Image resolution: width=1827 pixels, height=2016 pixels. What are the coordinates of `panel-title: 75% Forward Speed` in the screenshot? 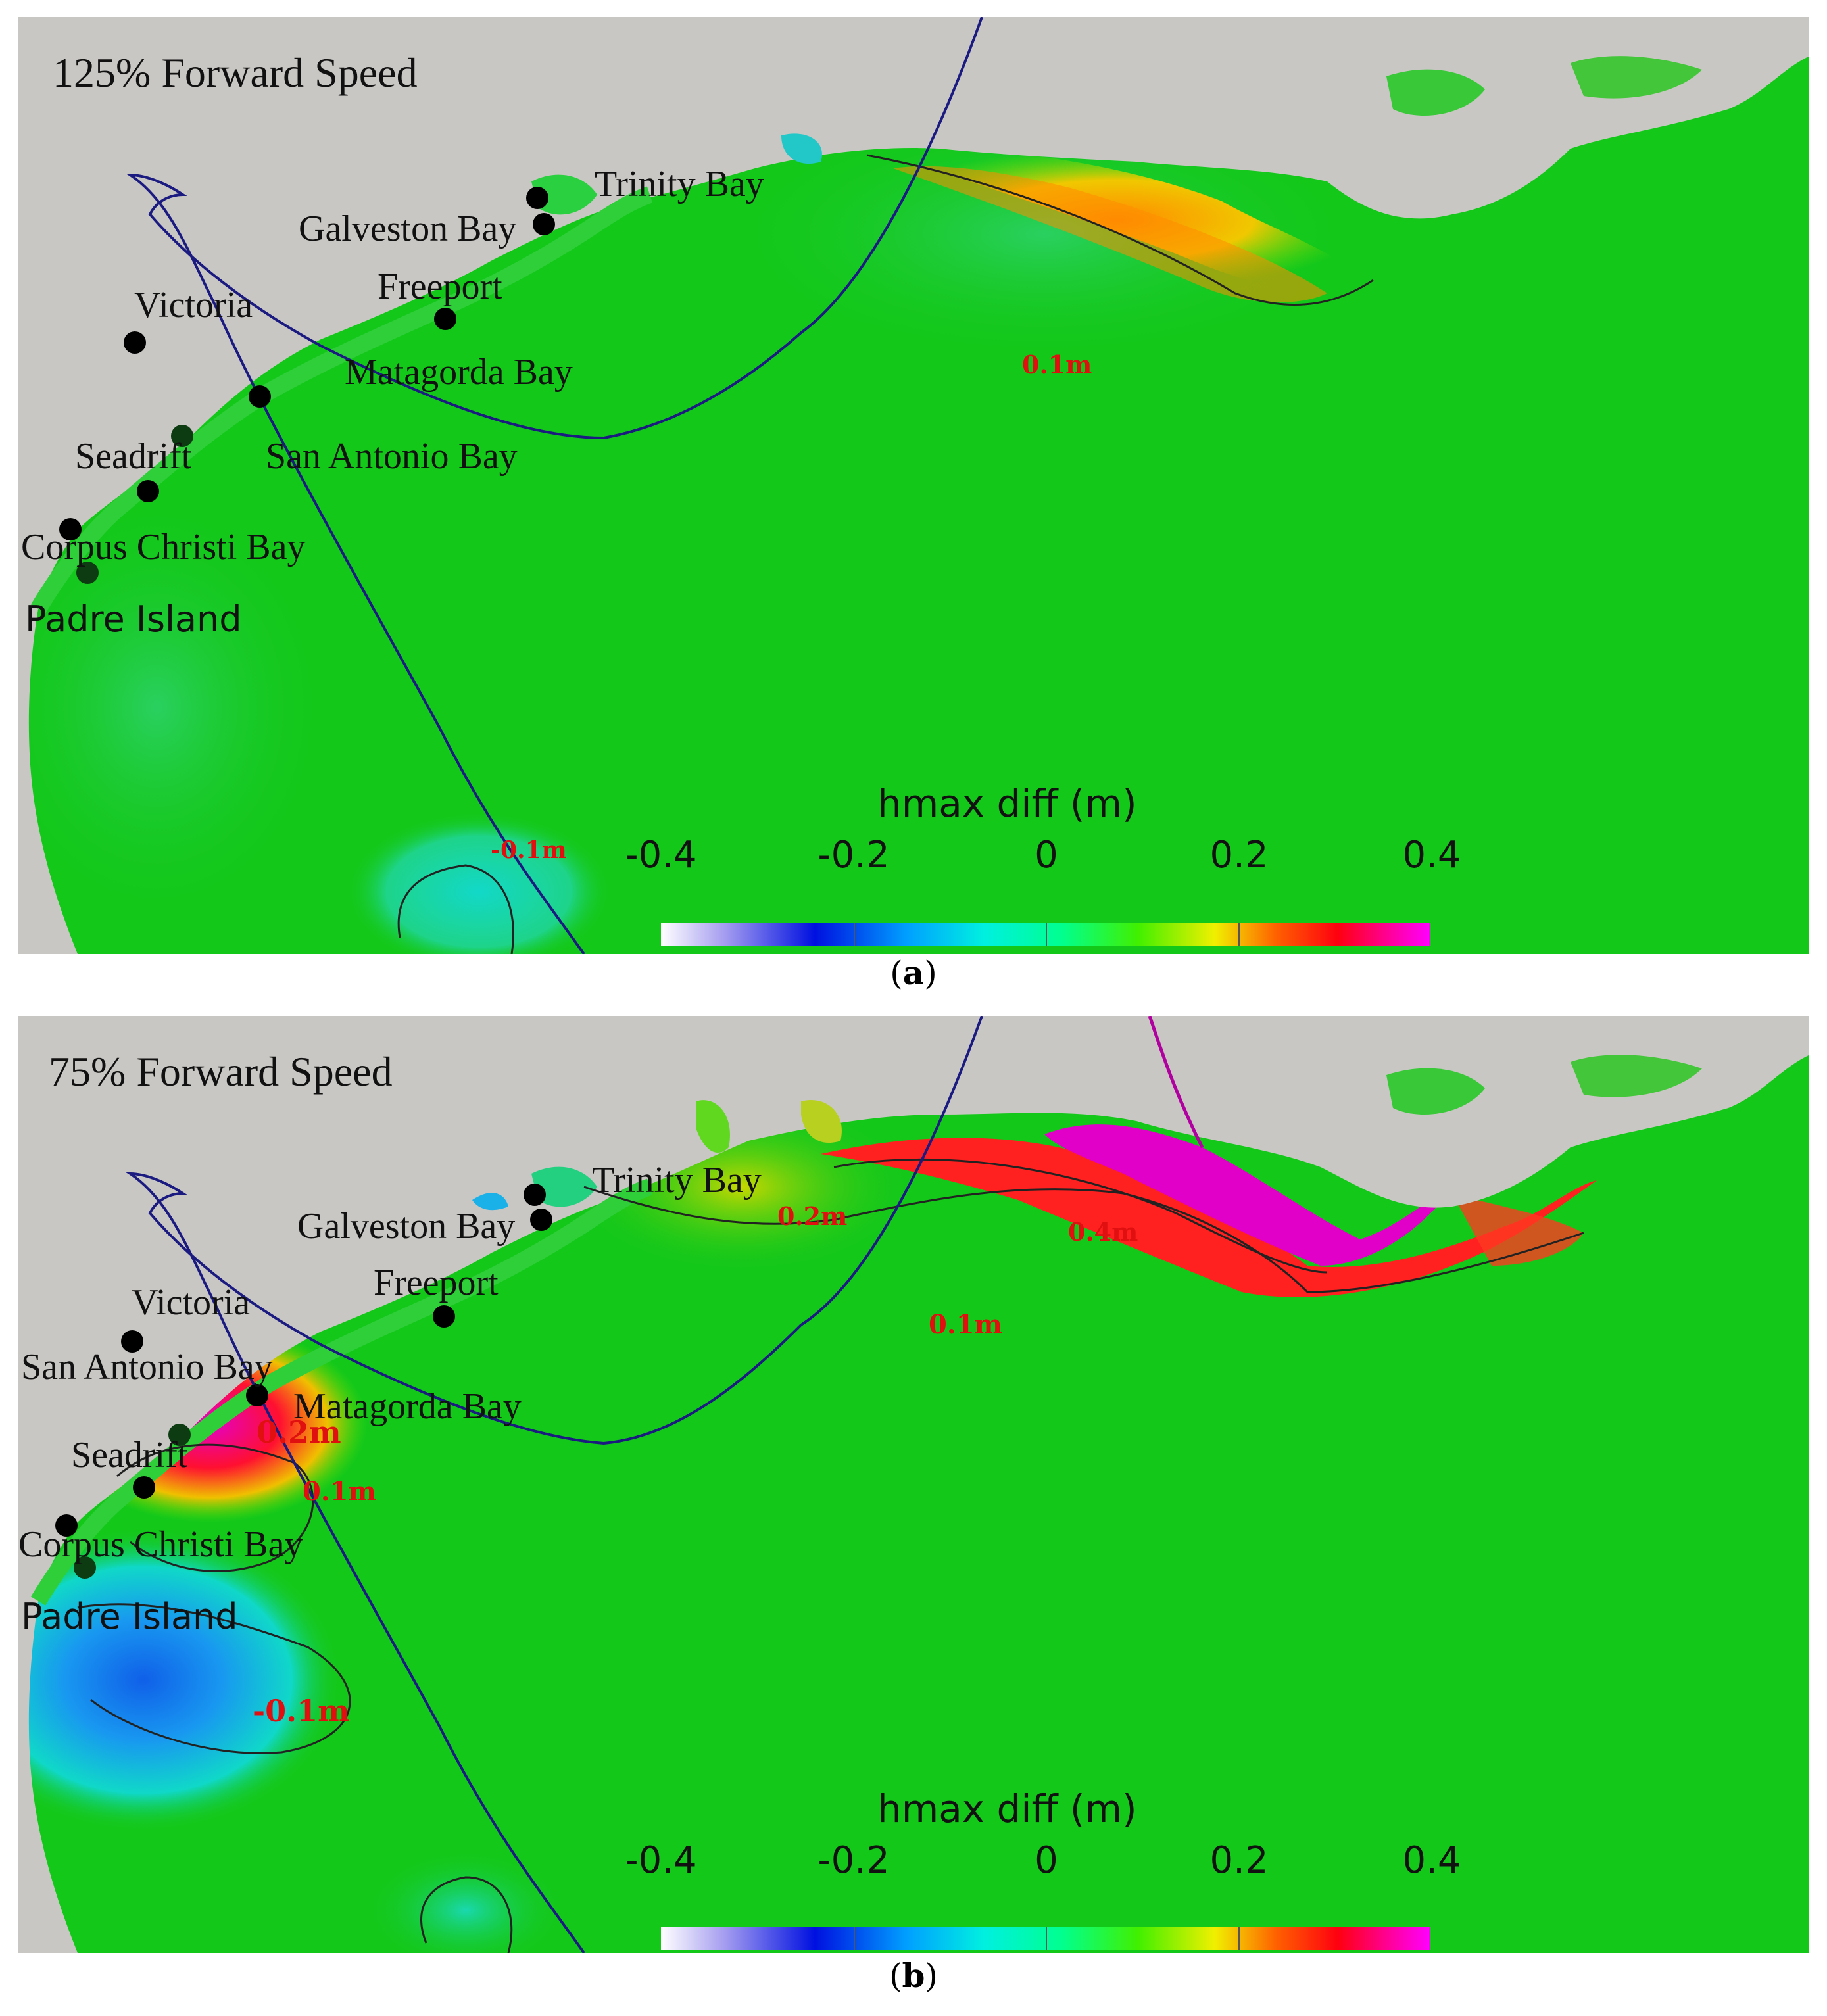 It's located at (221, 1071).